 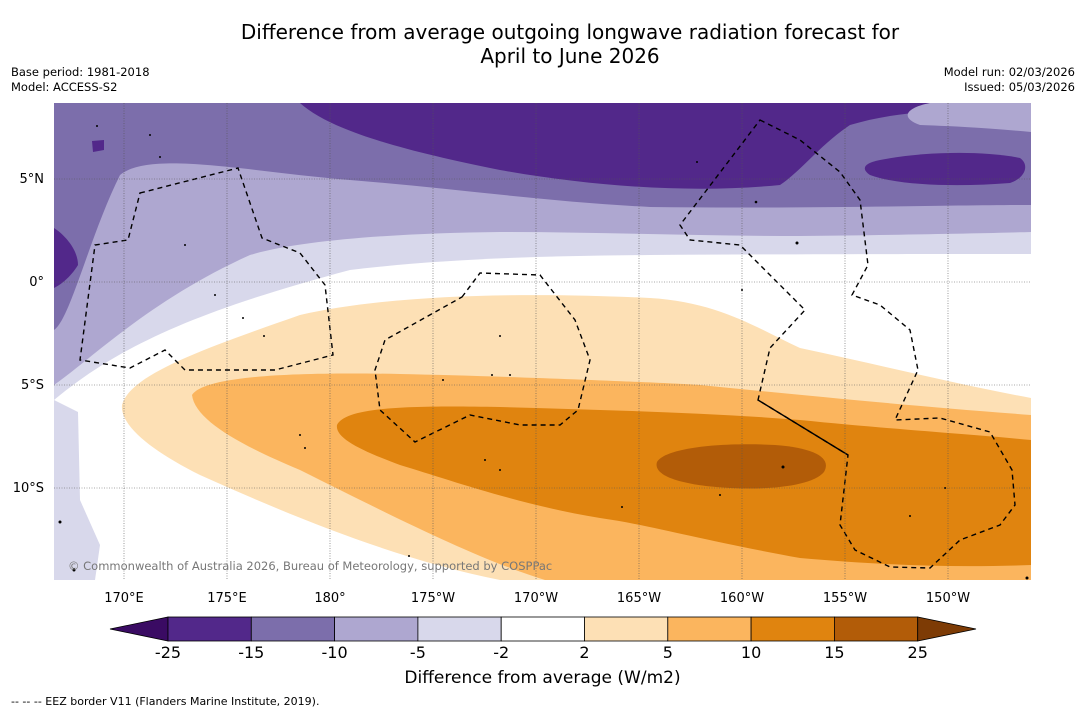 I want to click on lon-label: 165°W, so click(x=639, y=598).